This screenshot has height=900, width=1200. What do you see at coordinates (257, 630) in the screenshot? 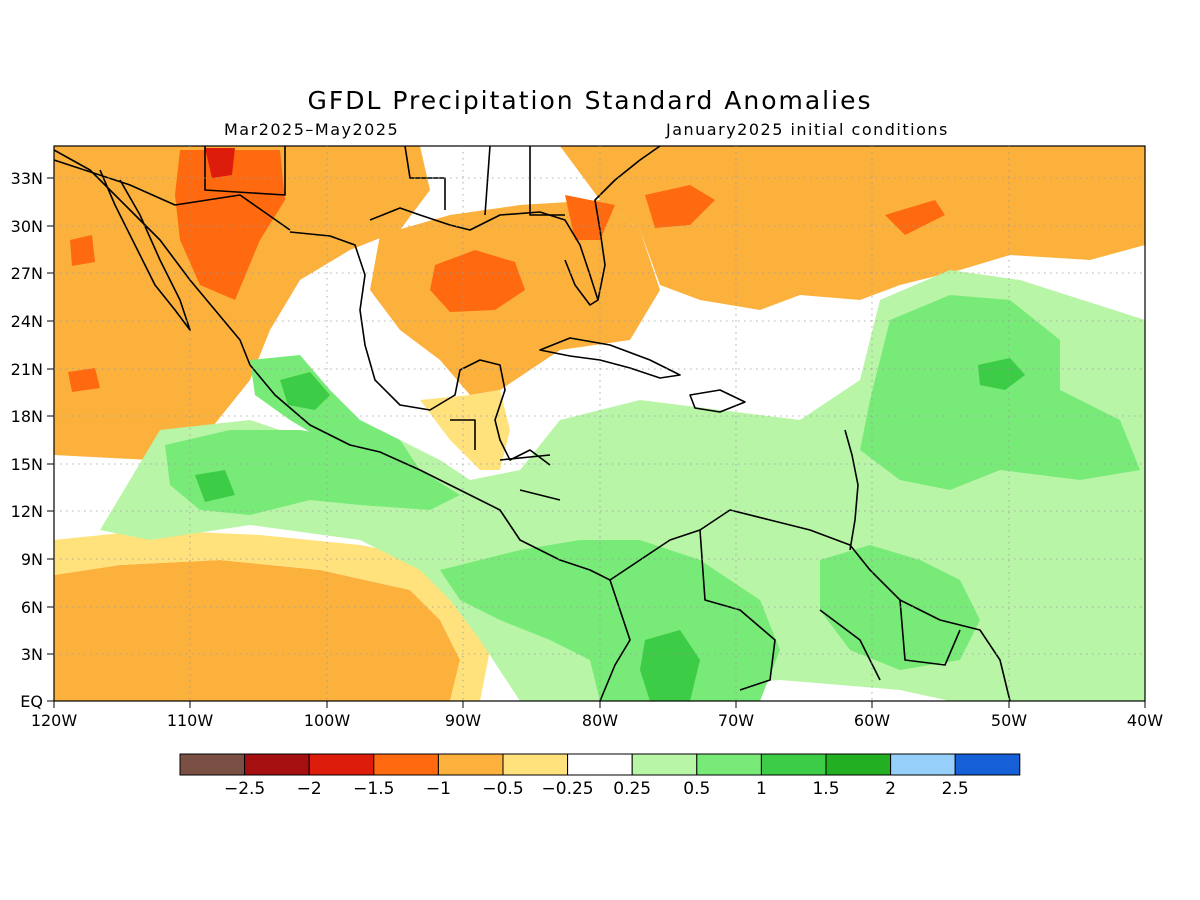
I see `dry-region-pacific-south` at bounding box center [257, 630].